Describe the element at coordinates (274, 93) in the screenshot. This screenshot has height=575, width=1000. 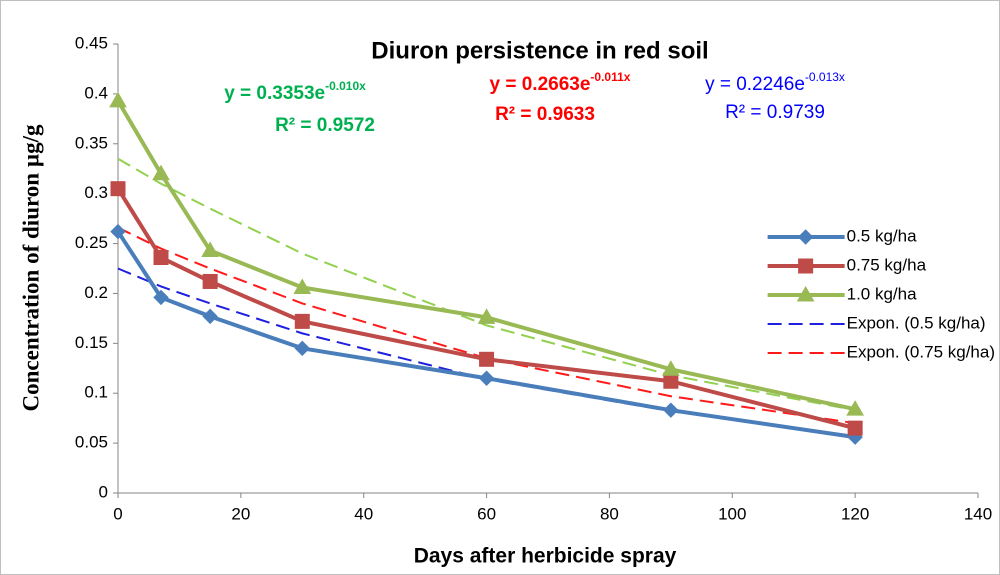
I see `equation-text: y = 0.3353e` at that location.